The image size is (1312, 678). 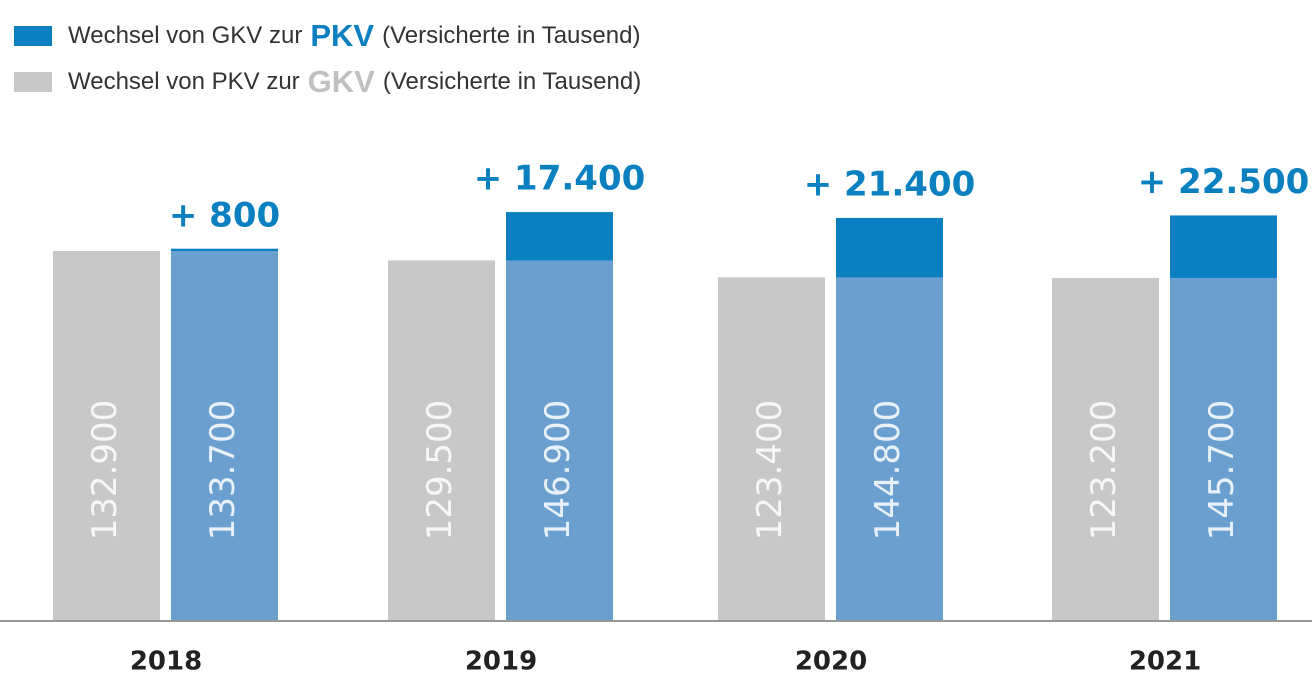 I want to click on value-label: 132.900, so click(x=105, y=470).